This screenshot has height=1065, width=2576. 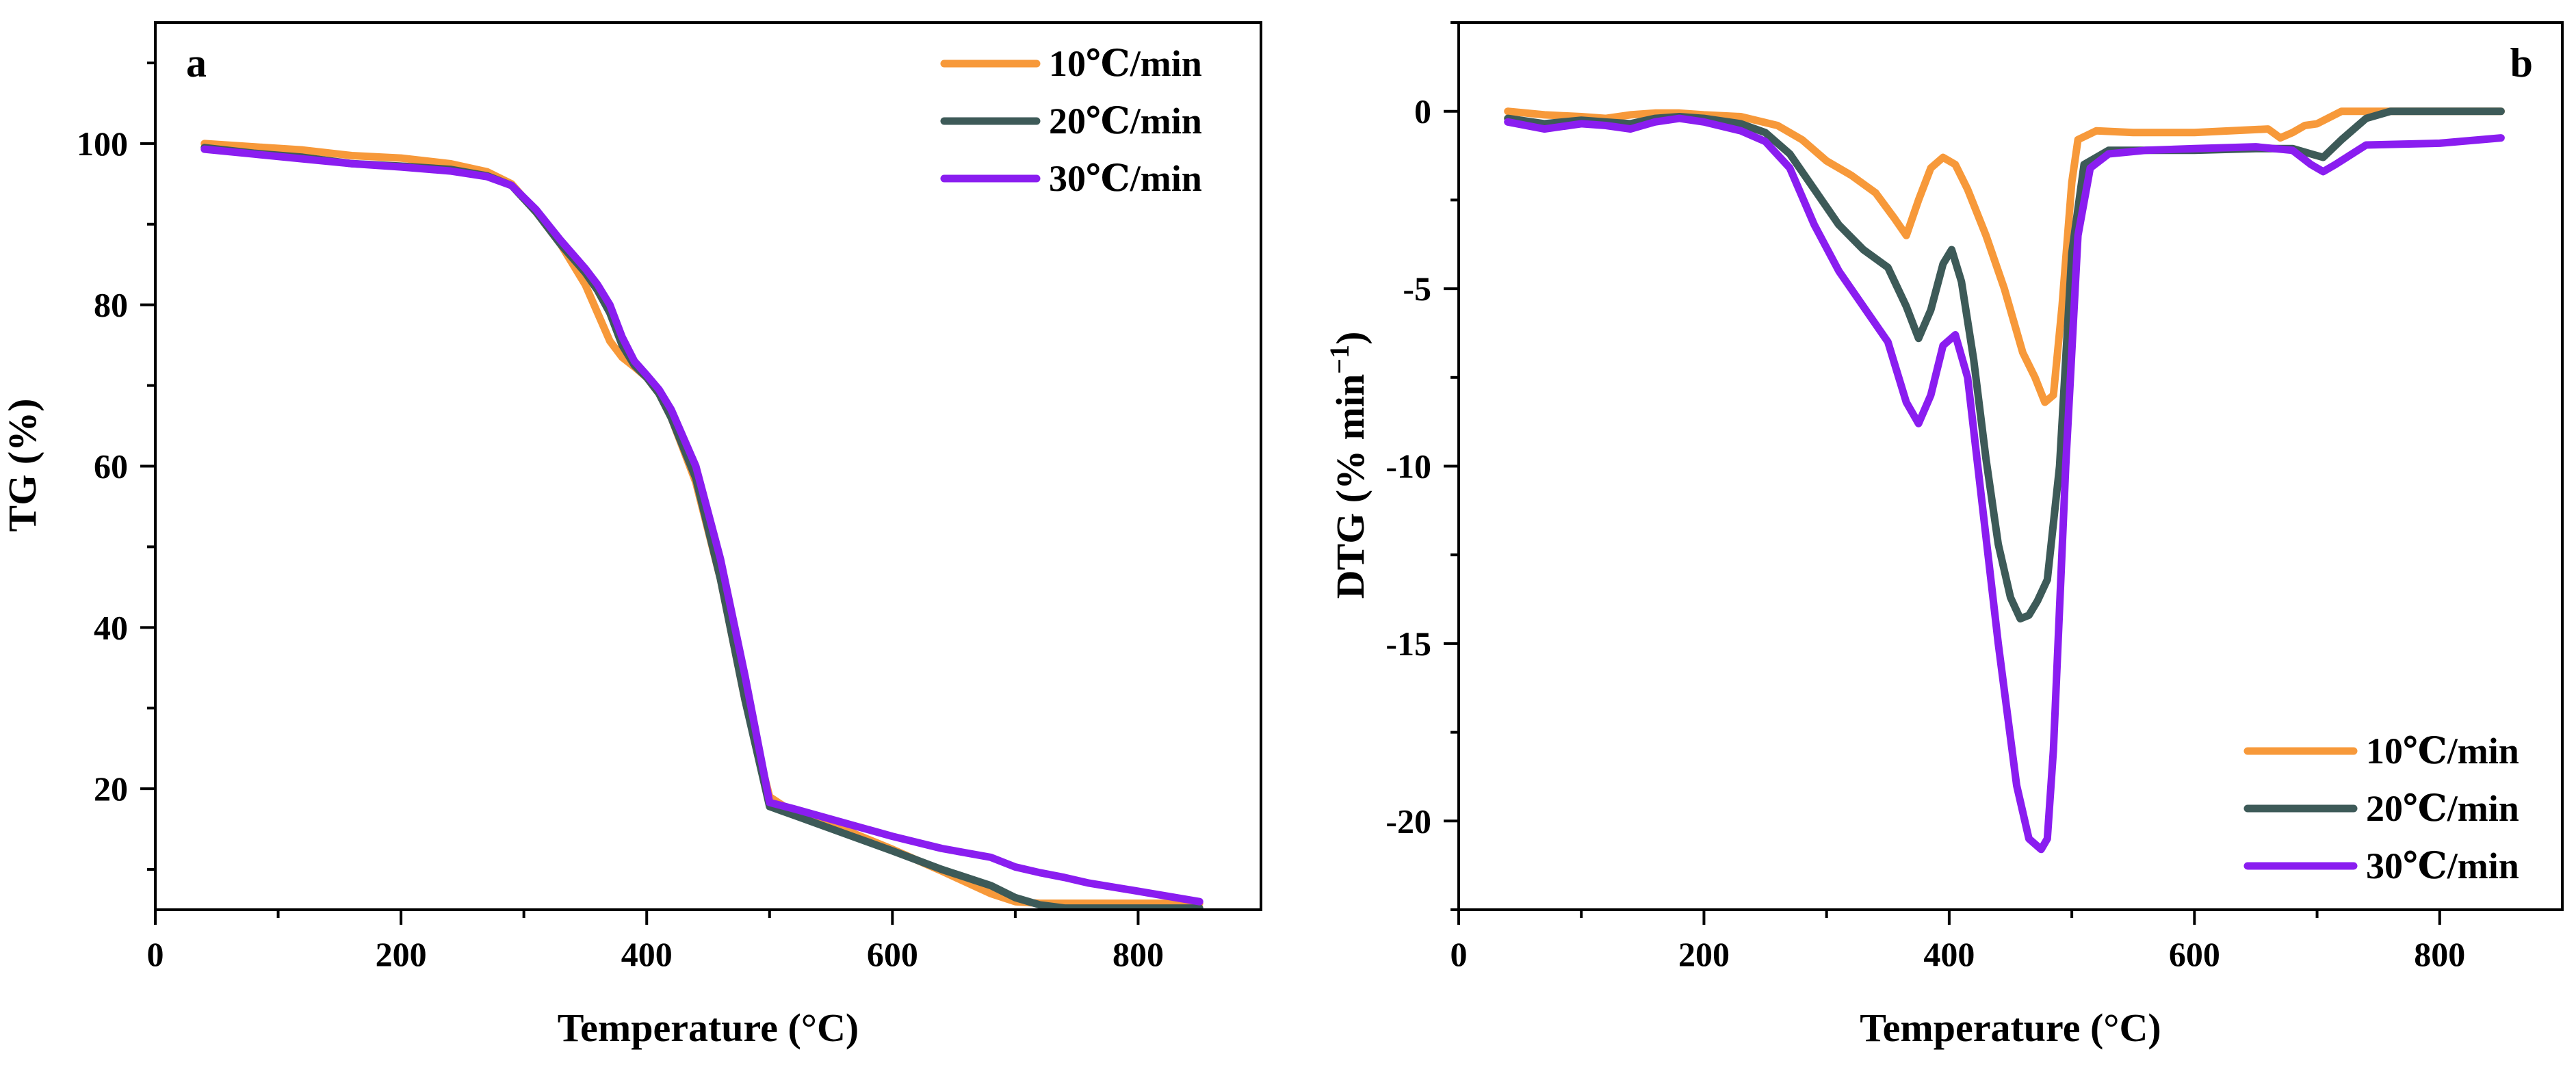 I want to click on y-tick-label: 80, so click(x=111, y=305).